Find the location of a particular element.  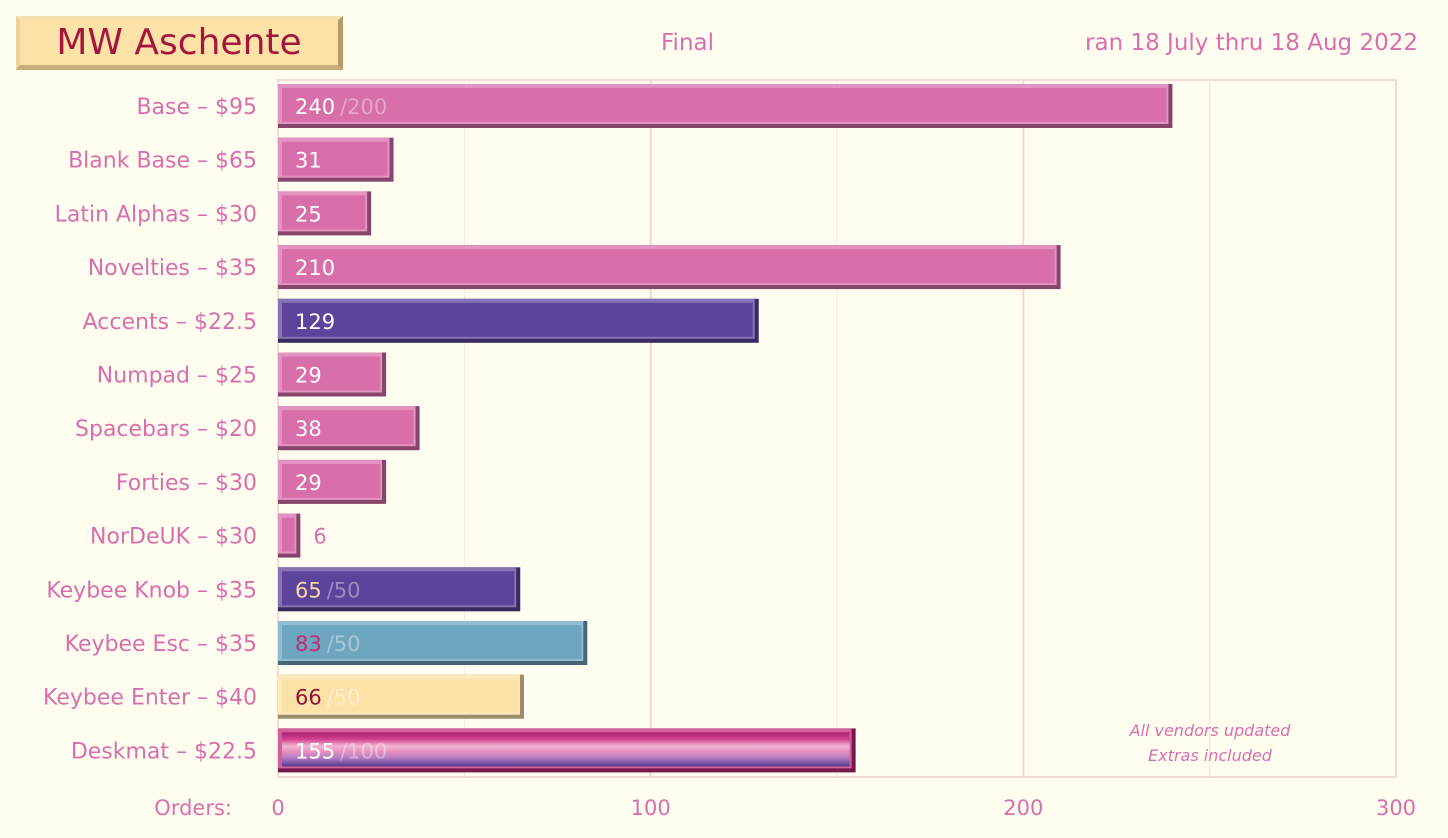

x-tick-label: 300 is located at coordinates (1396, 808).